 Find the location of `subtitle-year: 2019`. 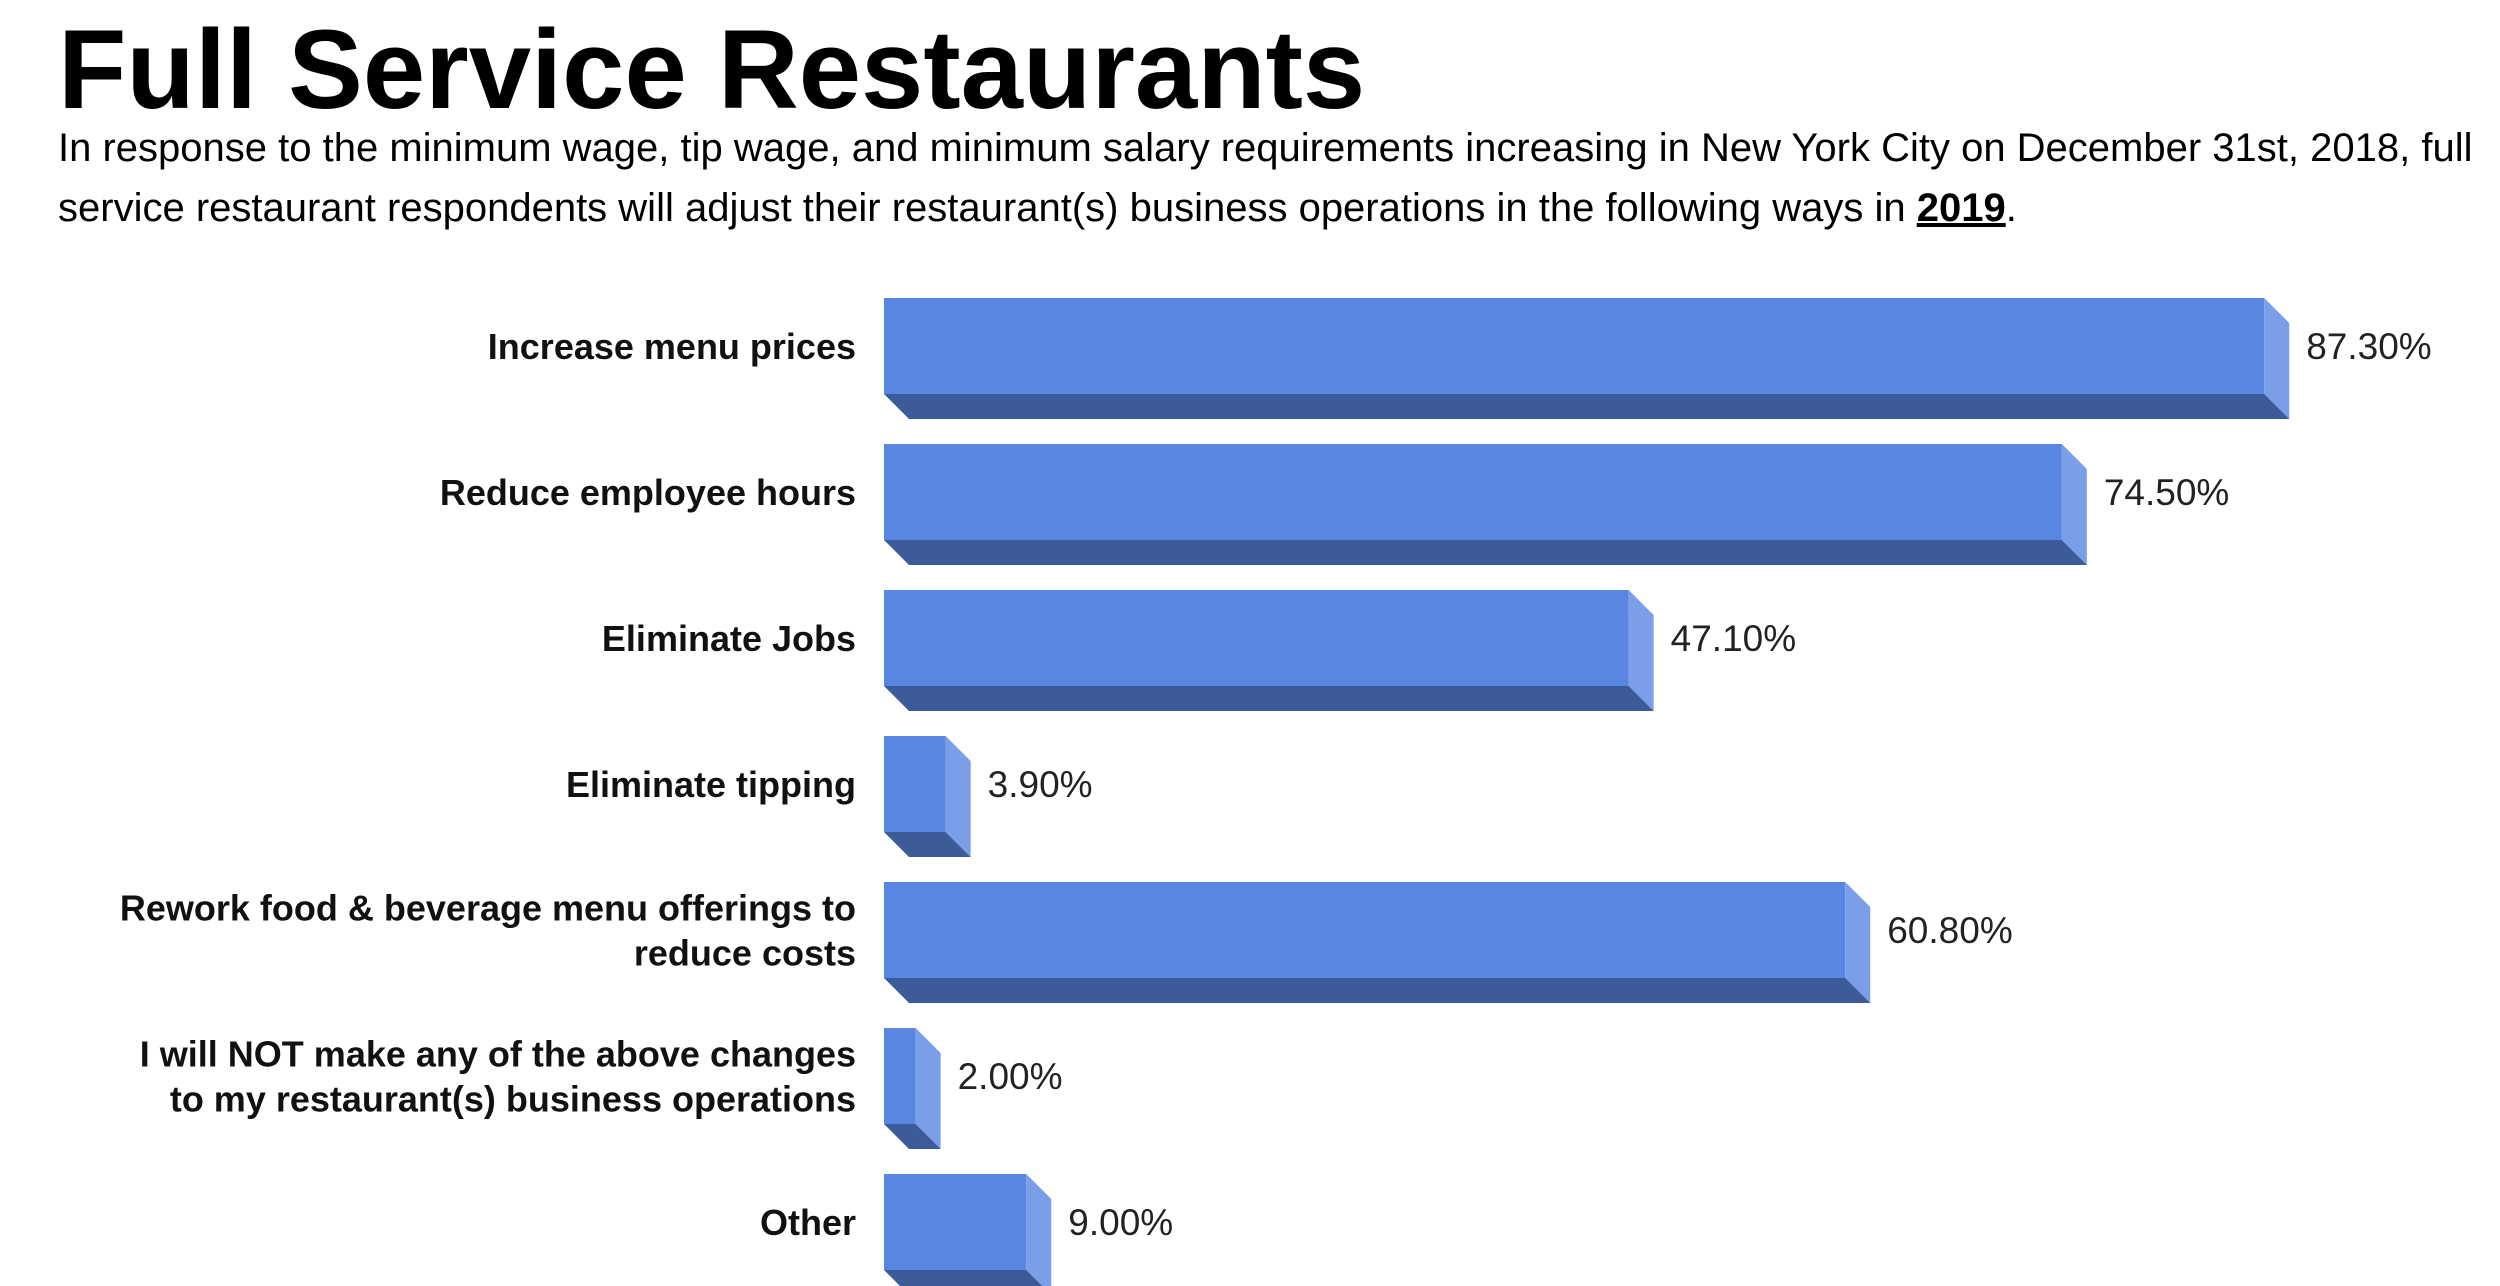

subtitle-year: 2019 is located at coordinates (1961, 208).